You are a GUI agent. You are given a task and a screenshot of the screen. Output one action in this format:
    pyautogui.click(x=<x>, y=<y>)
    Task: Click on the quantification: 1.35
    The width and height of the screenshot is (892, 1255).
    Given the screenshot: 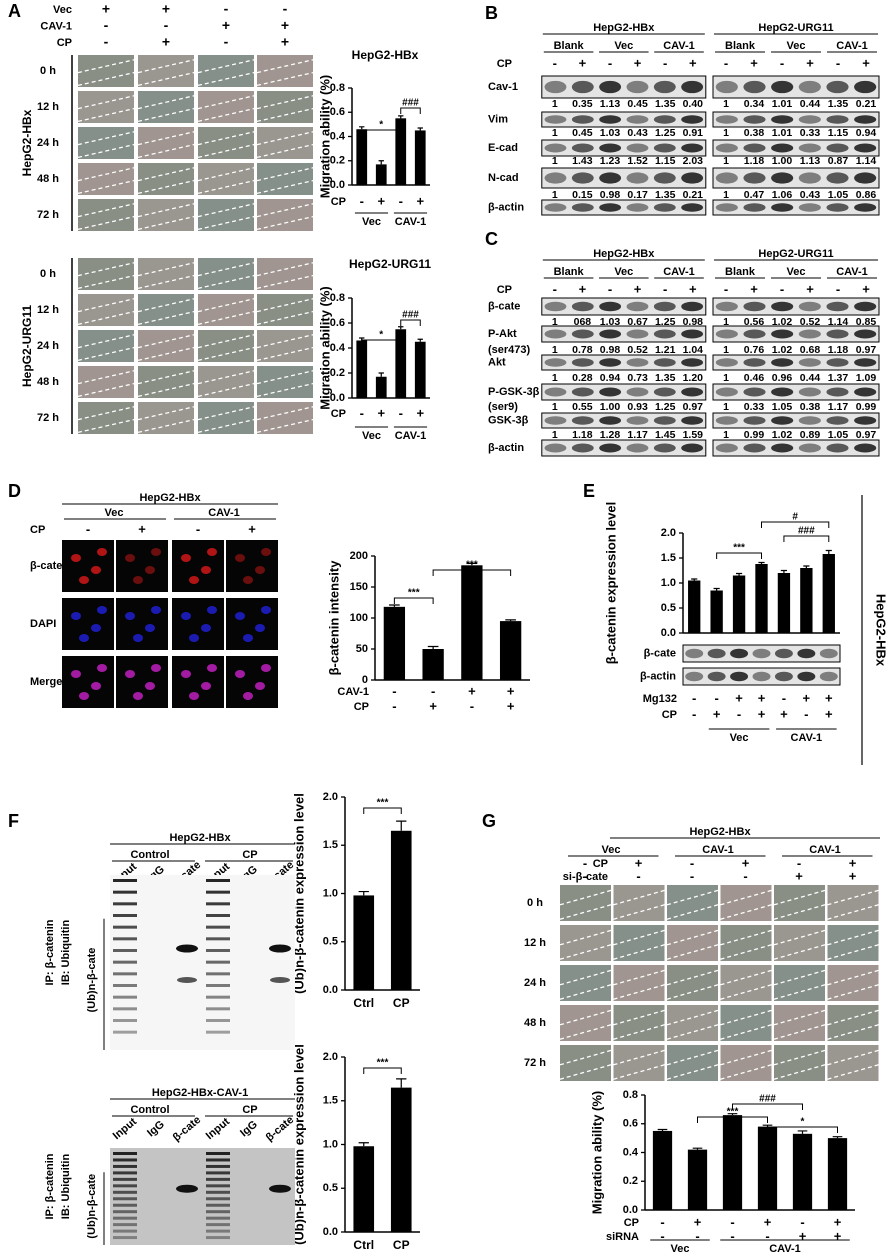 What is the action you would take?
    pyautogui.click(x=838, y=104)
    